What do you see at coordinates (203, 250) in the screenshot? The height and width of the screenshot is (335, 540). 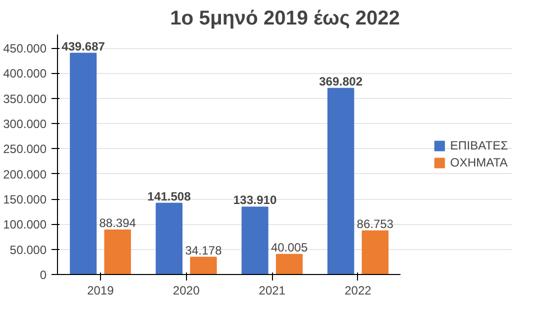 I see `data-label: 34.178` at bounding box center [203, 250].